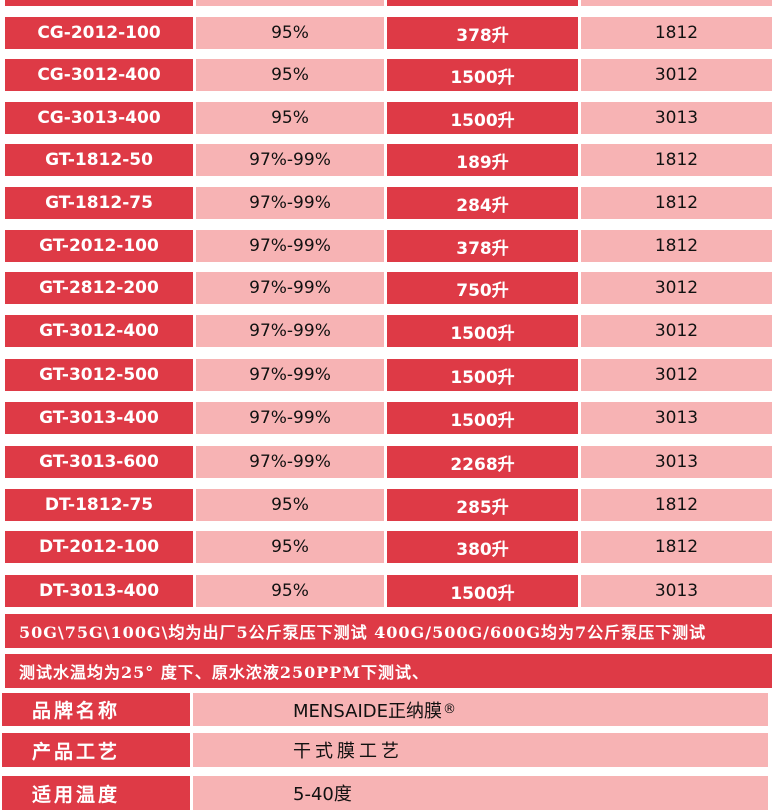  I want to click on cell-model: DT-2012-100, so click(99, 547).